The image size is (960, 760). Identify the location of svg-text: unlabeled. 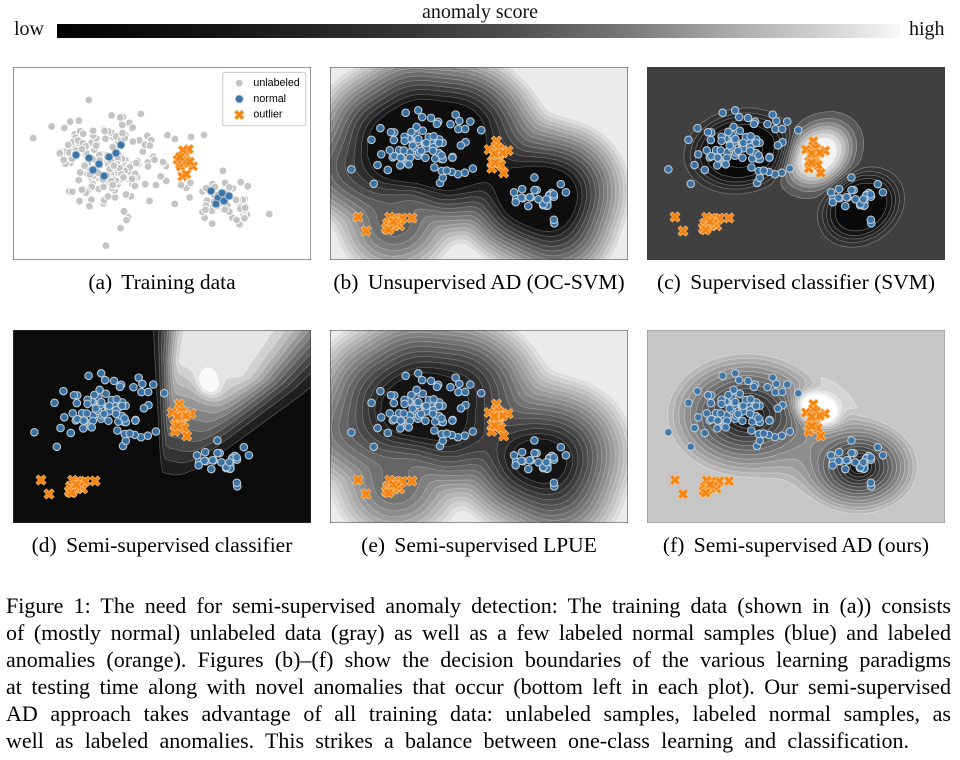
(276, 83).